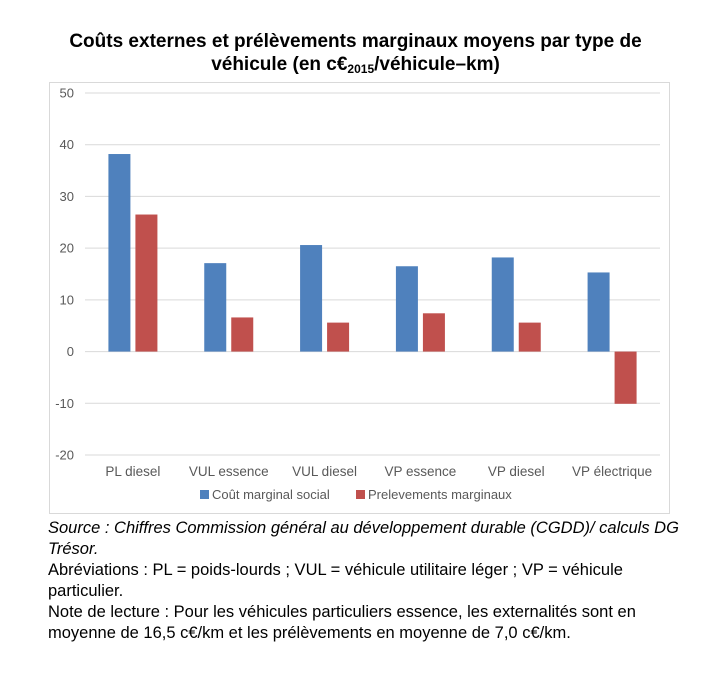 The height and width of the screenshot is (683, 711). Describe the element at coordinates (229, 471) in the screenshot. I see `x-category-label: VUL essence` at that location.